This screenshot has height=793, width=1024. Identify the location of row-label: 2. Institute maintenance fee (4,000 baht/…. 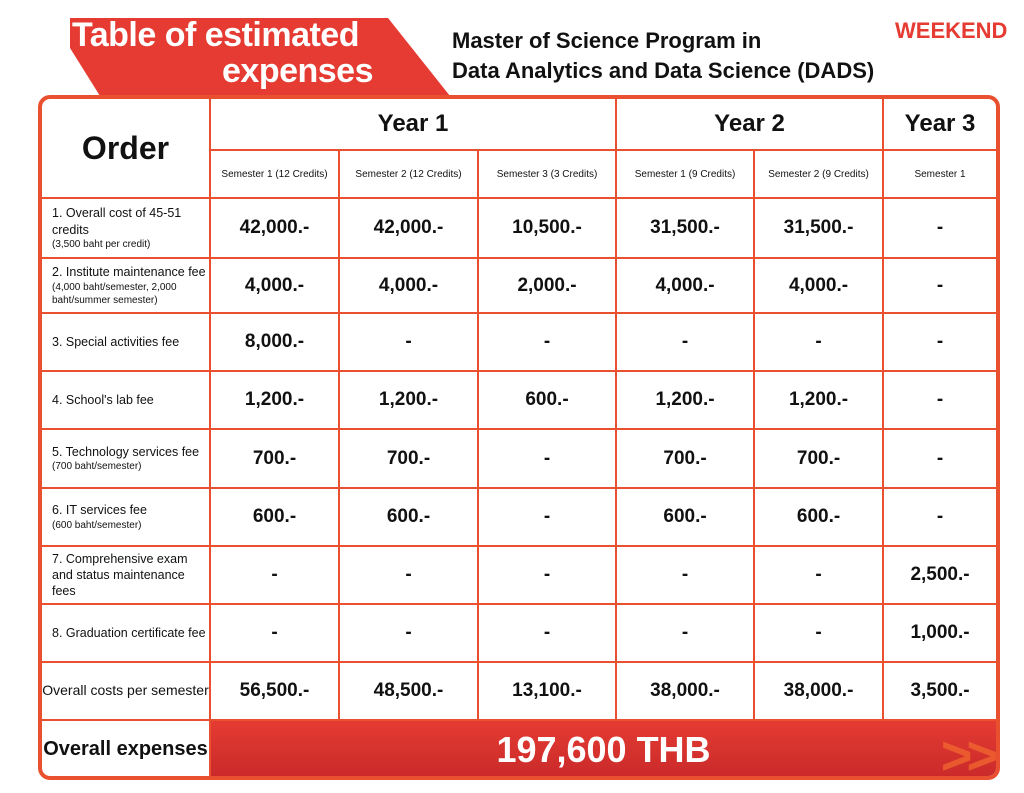
(126, 285).